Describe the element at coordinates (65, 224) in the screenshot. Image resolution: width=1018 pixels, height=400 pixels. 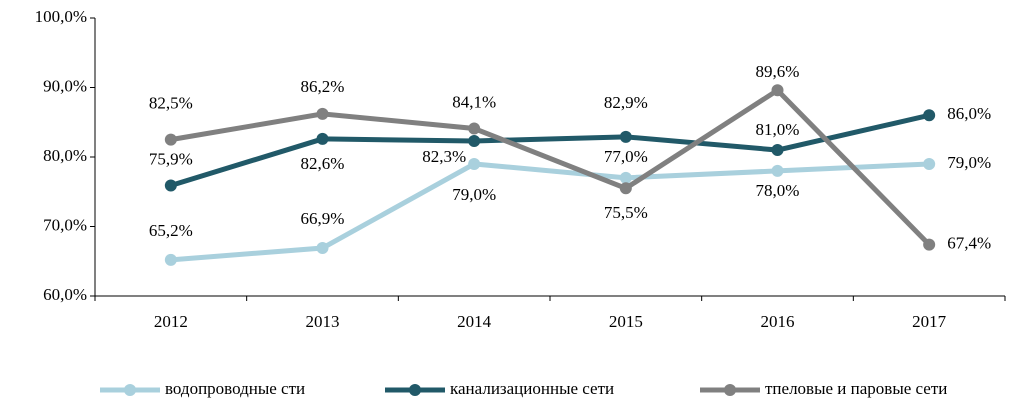
I see `y-tick-label: 70,0%` at that location.